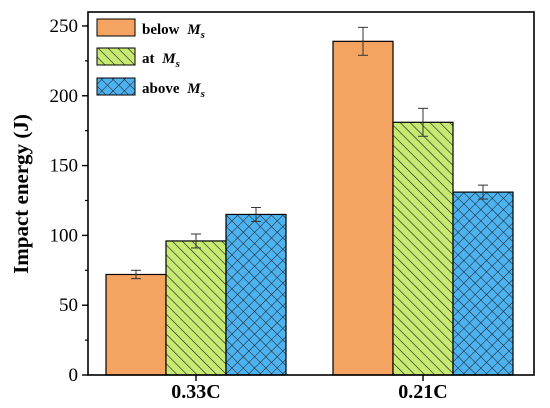 This screenshot has height=408, width=550. I want to click on legend-swatch-at, so click(116, 56).